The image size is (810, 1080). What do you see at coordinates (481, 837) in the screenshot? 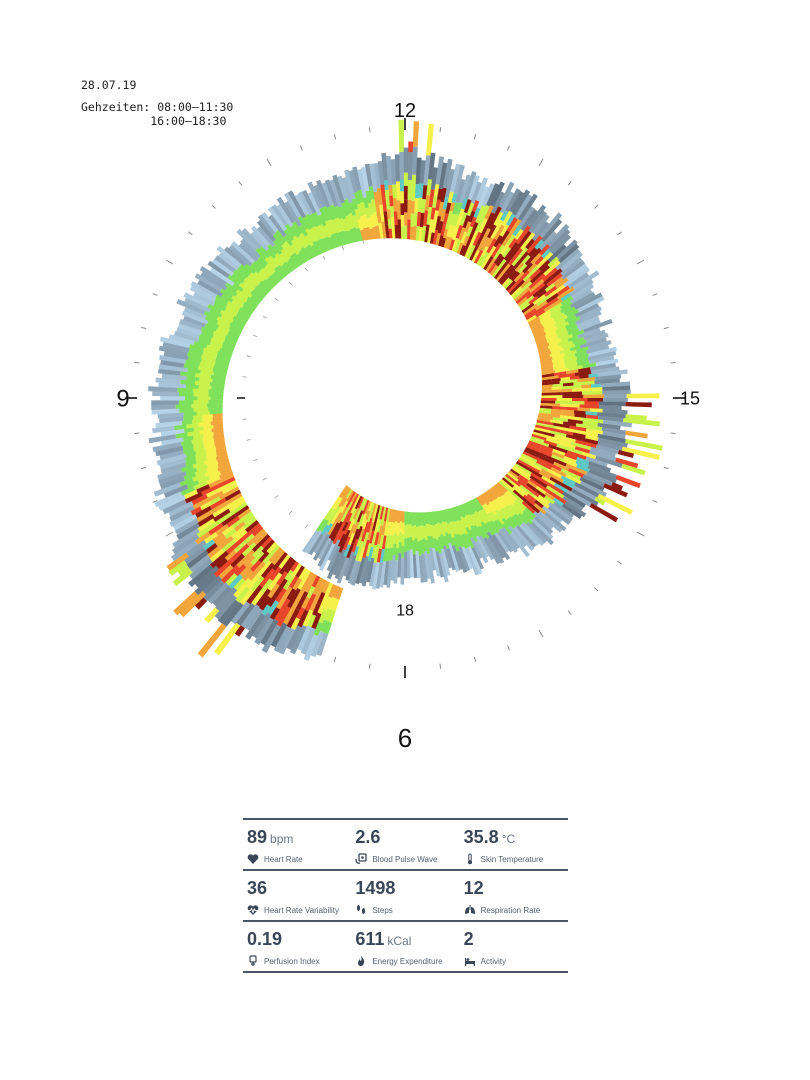
I see `stat-value: 35.8` at bounding box center [481, 837].